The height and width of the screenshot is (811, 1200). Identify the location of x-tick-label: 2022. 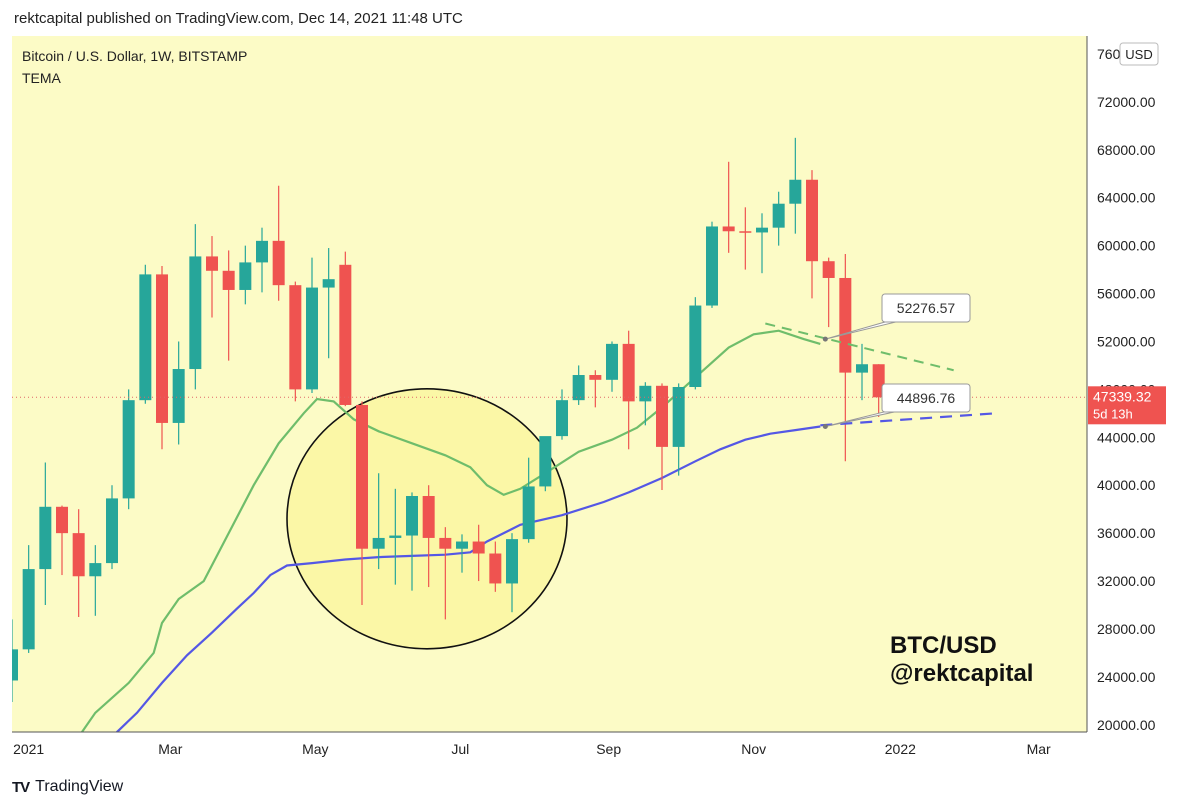
(900, 749).